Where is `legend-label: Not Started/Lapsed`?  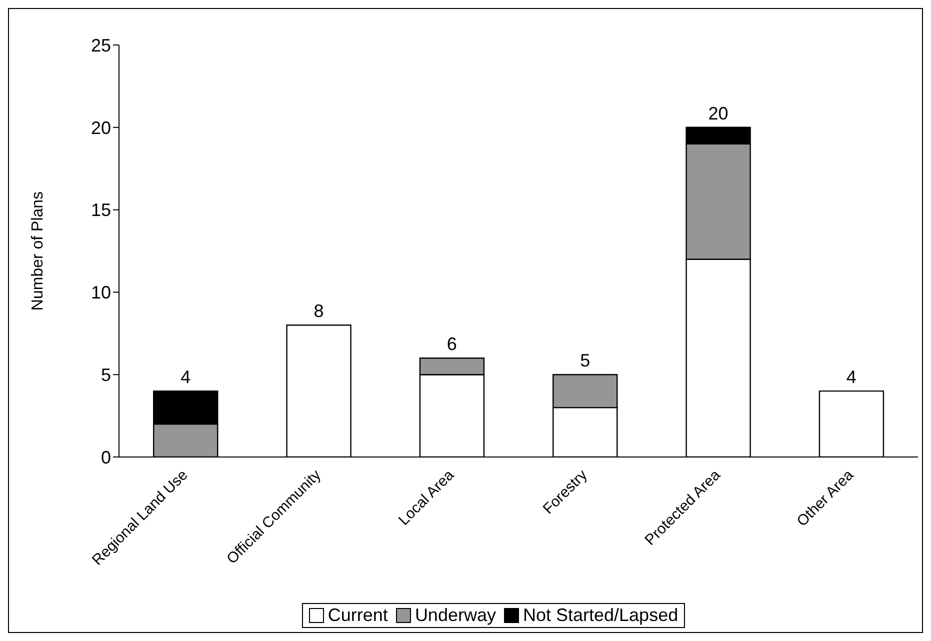 legend-label: Not Started/Lapsed is located at coordinates (600, 615).